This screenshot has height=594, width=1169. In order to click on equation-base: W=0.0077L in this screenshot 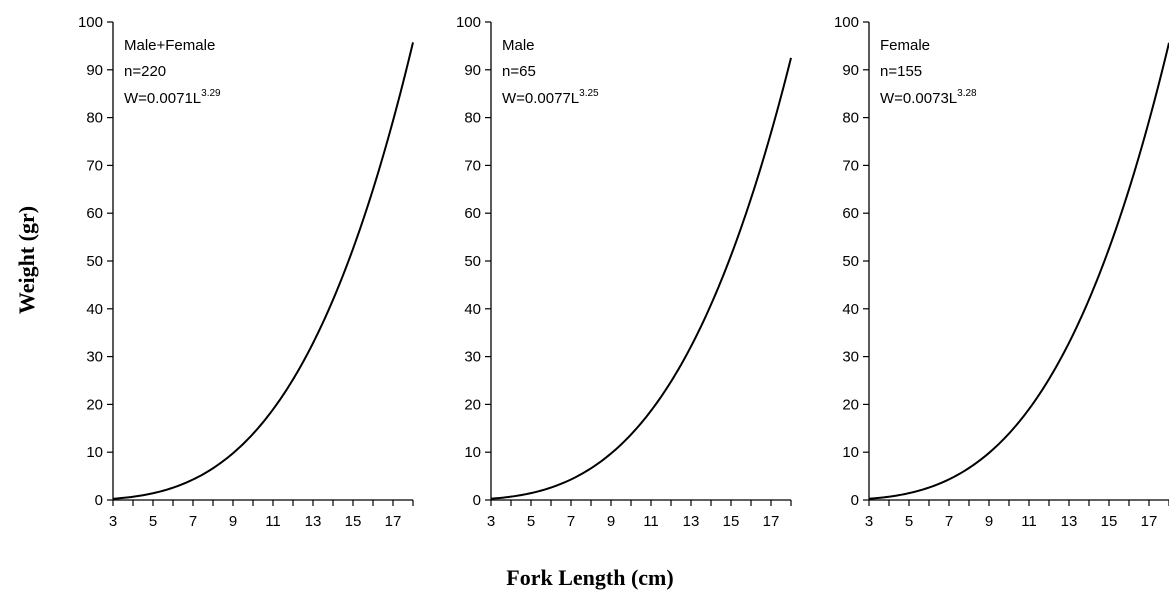, I will do `click(540, 98)`.